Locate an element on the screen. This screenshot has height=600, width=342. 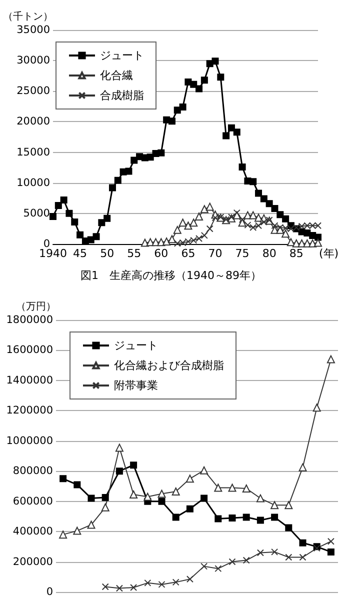
y-tick-label: 800000 is located at coordinates (32, 471).